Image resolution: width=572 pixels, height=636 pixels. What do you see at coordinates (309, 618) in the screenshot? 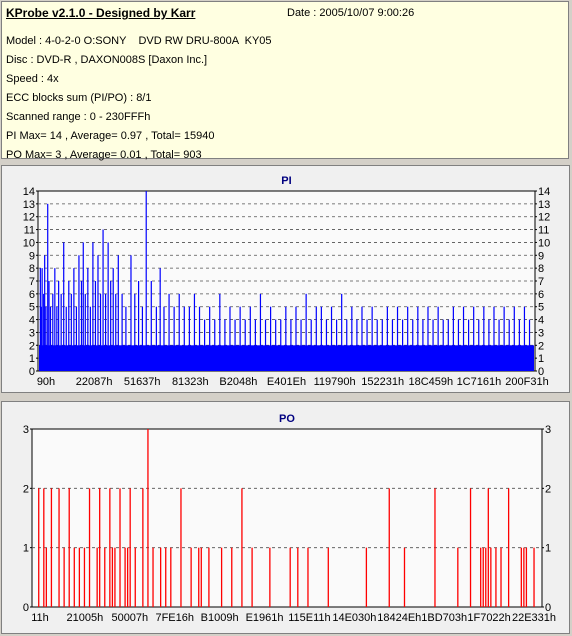
I see `x-tick-label: 115E11h` at bounding box center [309, 618].